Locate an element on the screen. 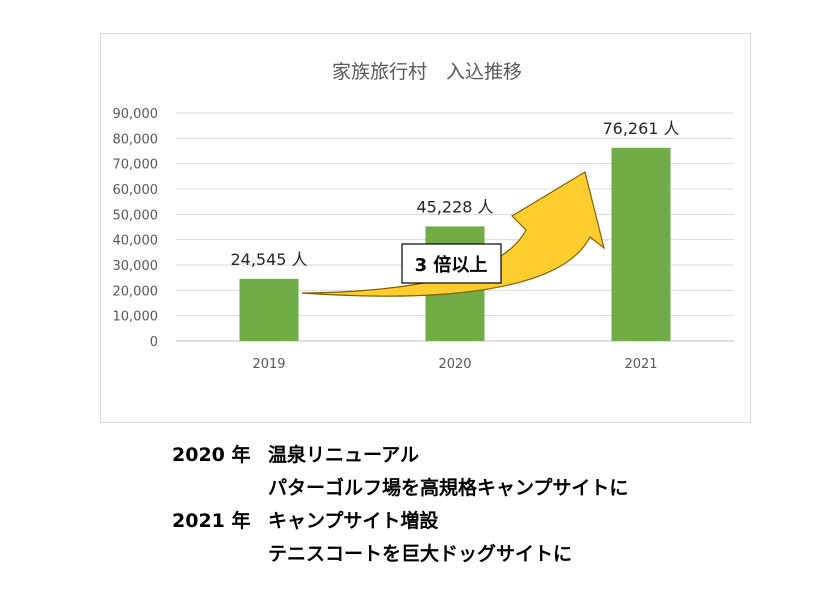 The width and height of the screenshot is (840, 594). arrow-shape is located at coordinates (453, 234).